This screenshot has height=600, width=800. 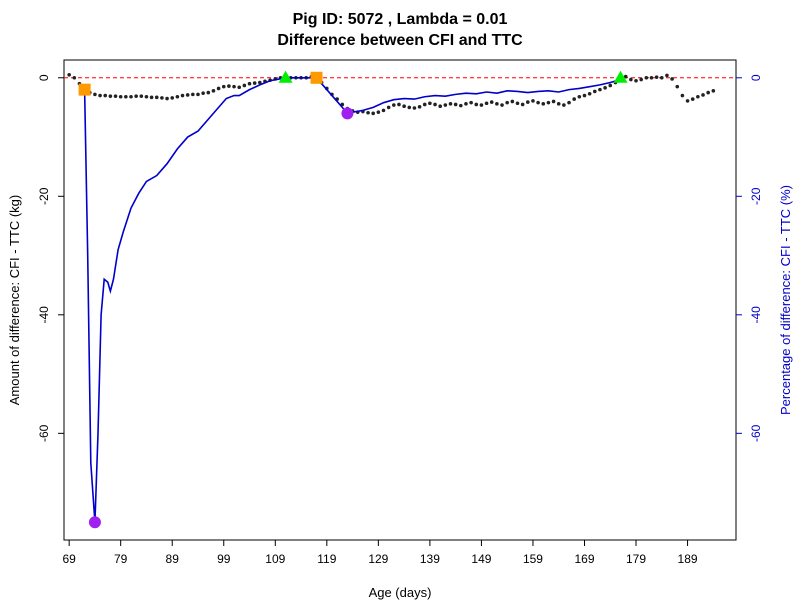 What do you see at coordinates (400, 40) in the screenshot?
I see `chart-subtitle: Difference between CFI and TTC` at bounding box center [400, 40].